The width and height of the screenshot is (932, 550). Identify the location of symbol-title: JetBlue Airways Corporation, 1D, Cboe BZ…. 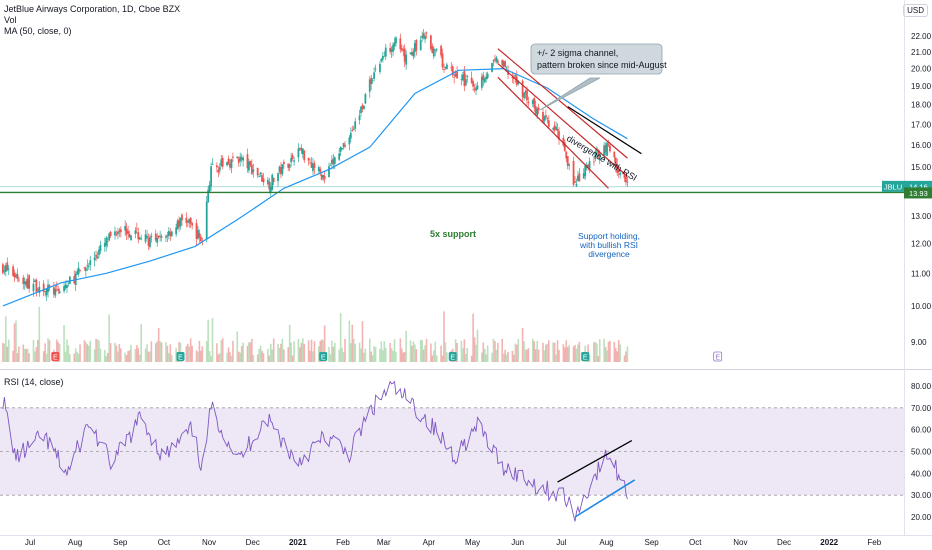
(92, 9).